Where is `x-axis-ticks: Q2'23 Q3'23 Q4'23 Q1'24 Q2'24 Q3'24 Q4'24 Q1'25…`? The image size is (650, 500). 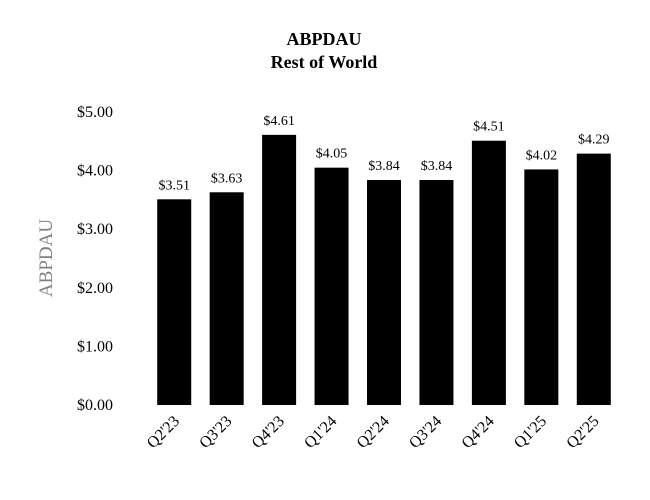
x-axis-ticks: Q2'23 Q3'23 Q4'23 Q1'24 Q2'24 Q3'24 Q4'24 Q1'25… is located at coordinates (373, 432).